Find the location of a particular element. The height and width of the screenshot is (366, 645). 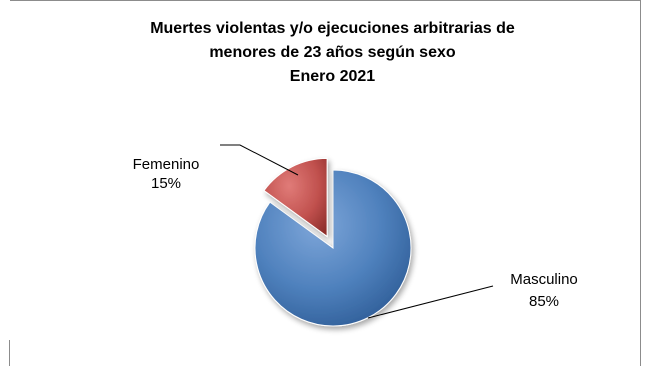

slice-label-femenino: Femenino is located at coordinates (166, 164).